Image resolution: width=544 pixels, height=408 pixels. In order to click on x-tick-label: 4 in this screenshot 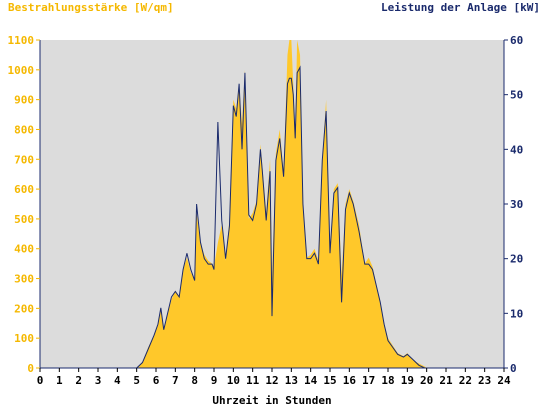, I will do `click(117, 380)`.